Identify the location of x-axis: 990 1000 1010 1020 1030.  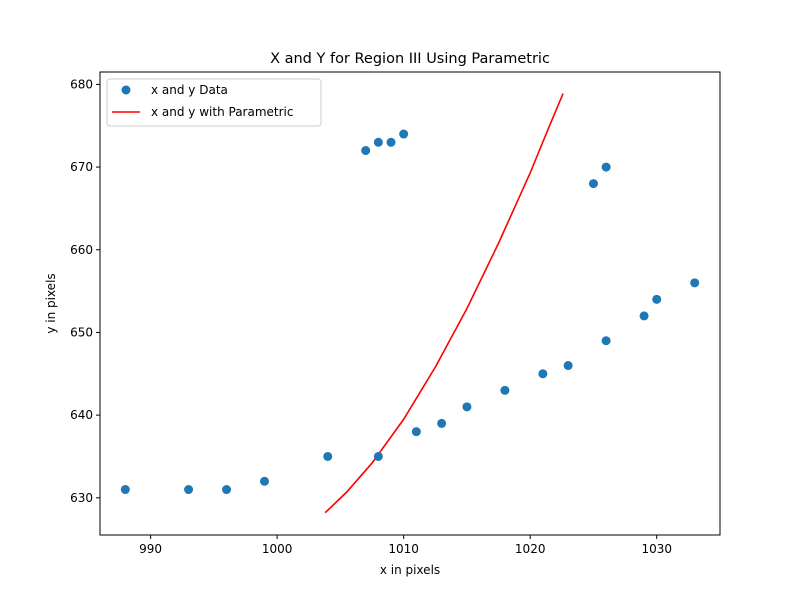
(405, 545).